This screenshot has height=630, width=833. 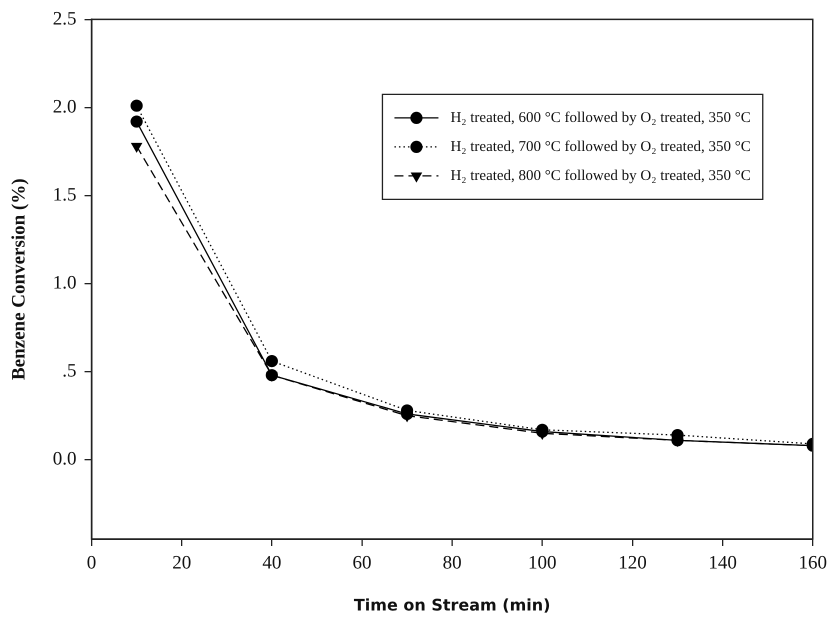 What do you see at coordinates (64, 283) in the screenshot?
I see `y-tick-label: 1.0` at bounding box center [64, 283].